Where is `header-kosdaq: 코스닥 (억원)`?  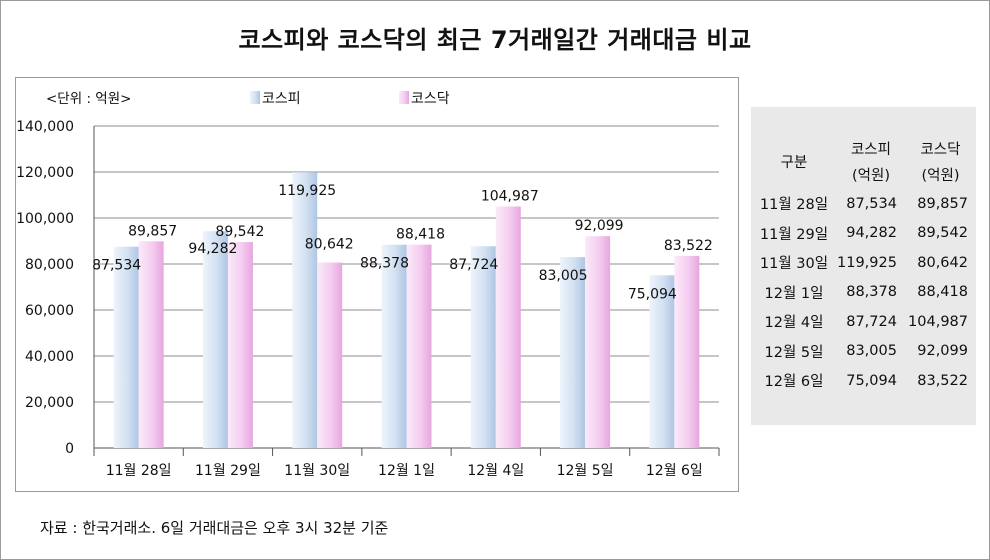 header-kosdaq: 코스닥 (억원) is located at coordinates (940, 163).